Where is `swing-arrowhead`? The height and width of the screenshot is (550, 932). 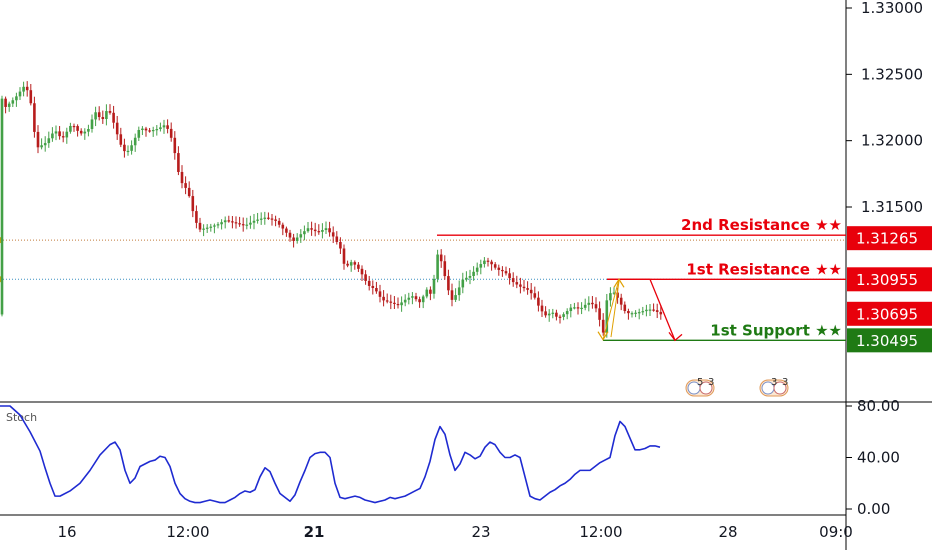
swing-arrowhead is located at coordinates (619, 283).